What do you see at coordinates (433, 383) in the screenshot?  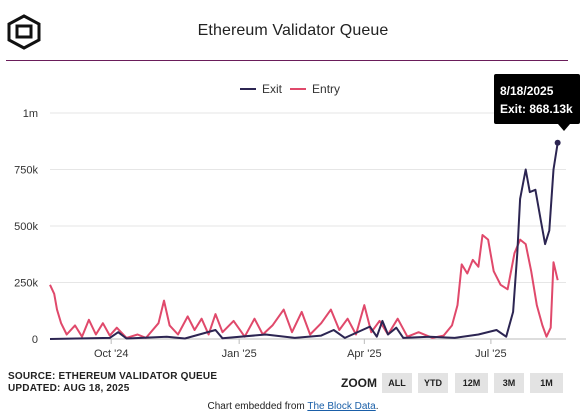 I see `zoom-ytd-button: YTD` at bounding box center [433, 383].